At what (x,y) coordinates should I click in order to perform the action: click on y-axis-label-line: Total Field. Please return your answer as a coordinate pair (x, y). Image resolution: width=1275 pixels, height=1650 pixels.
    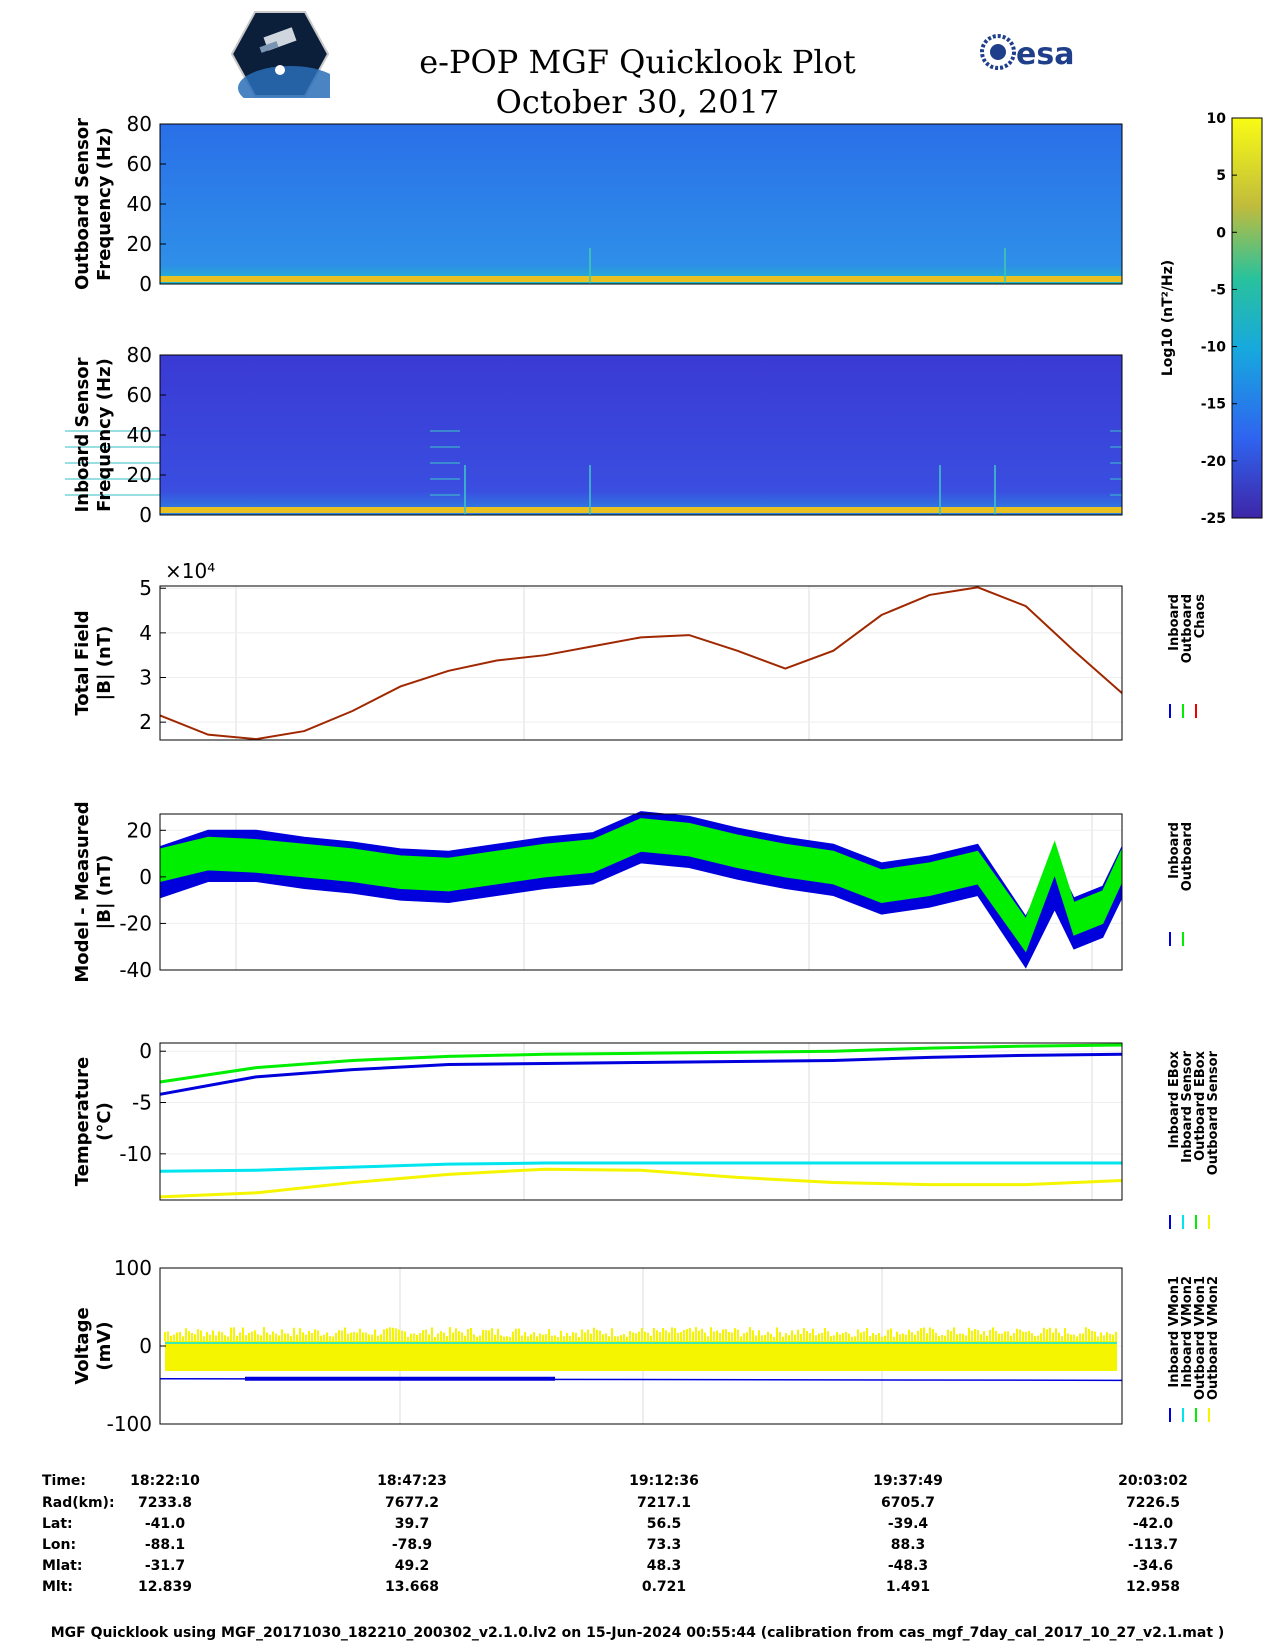
    Looking at the image, I should click on (82, 662).